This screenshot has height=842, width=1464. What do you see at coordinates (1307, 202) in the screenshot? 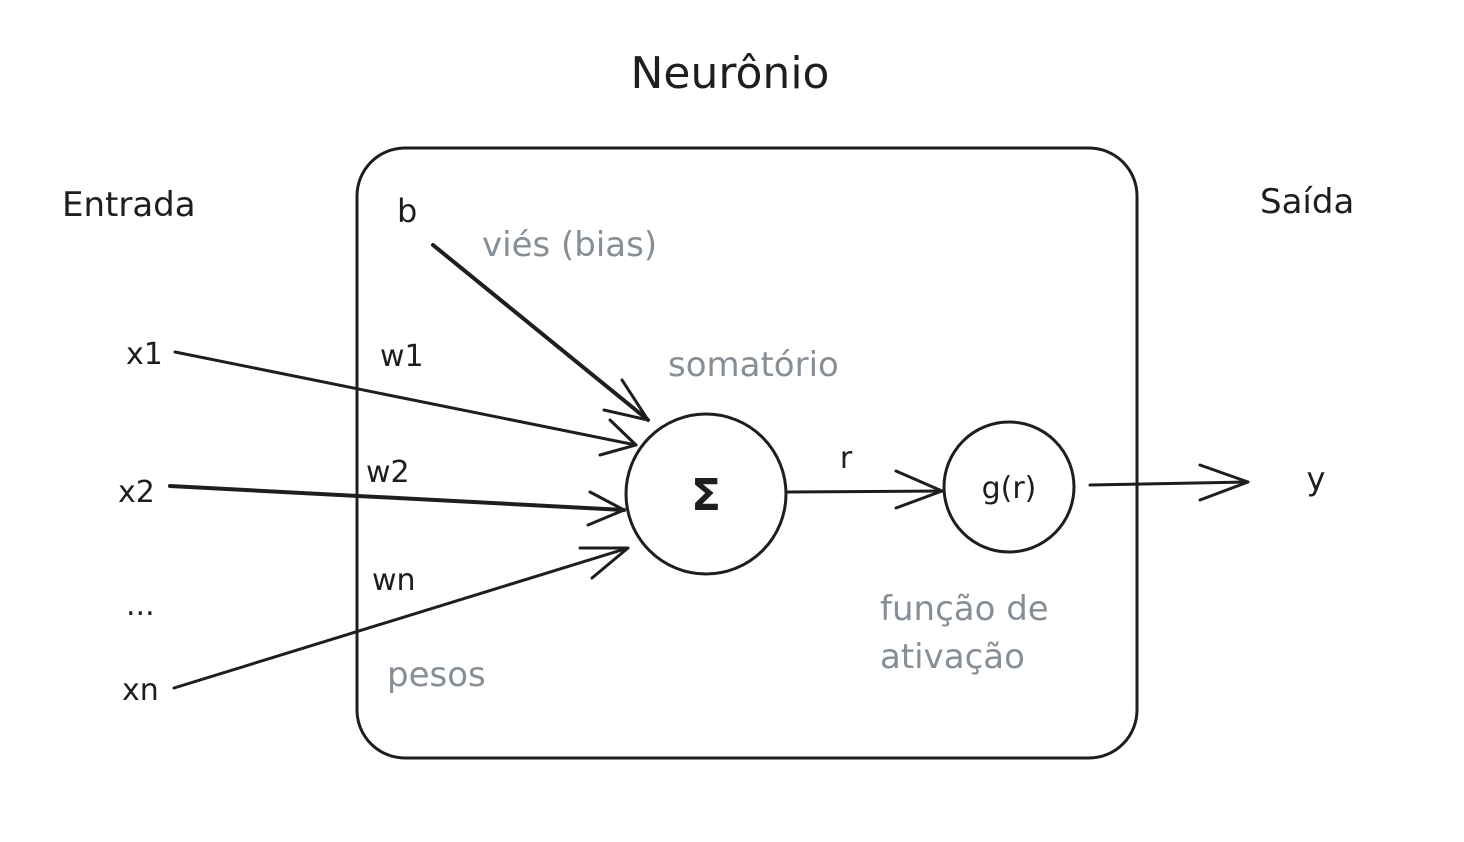
I see `output-label: Saída` at bounding box center [1307, 202].